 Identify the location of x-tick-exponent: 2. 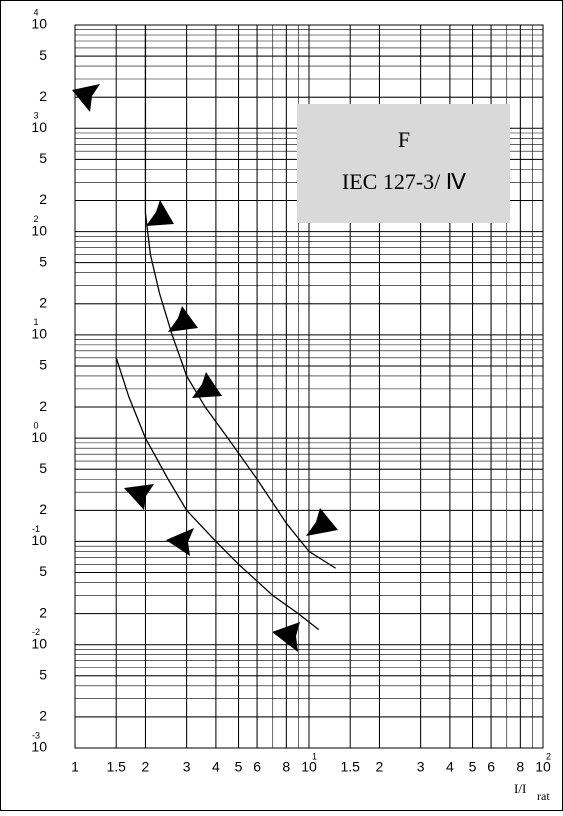
(548, 756).